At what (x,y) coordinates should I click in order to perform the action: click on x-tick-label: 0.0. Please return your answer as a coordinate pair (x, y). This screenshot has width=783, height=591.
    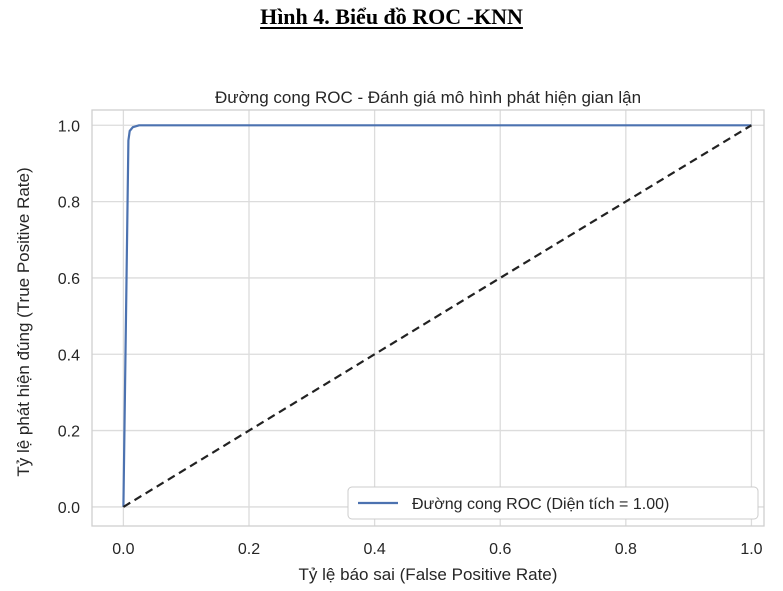
    Looking at the image, I should click on (123, 549).